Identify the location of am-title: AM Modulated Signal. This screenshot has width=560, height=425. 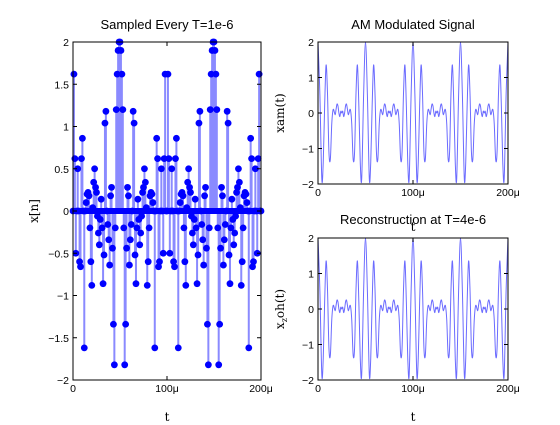
(413, 24).